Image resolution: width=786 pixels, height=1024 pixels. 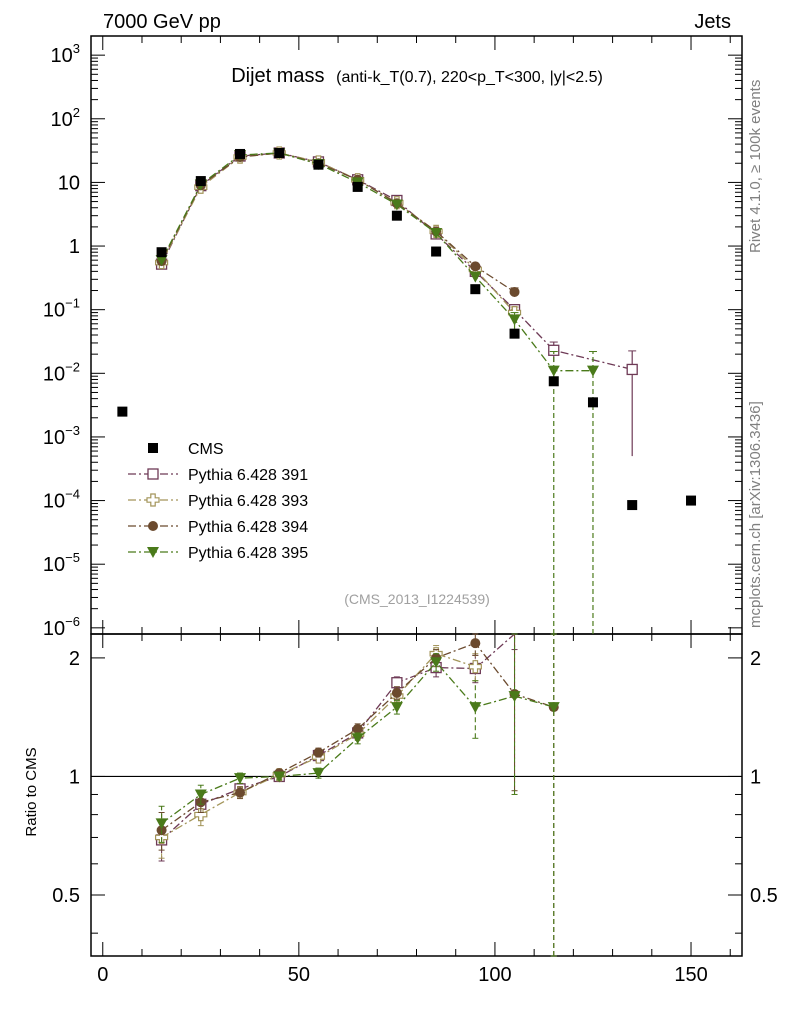 What do you see at coordinates (417, 599) in the screenshot?
I see `analysis-watermark: (CMS_2013_I1224539)` at bounding box center [417, 599].